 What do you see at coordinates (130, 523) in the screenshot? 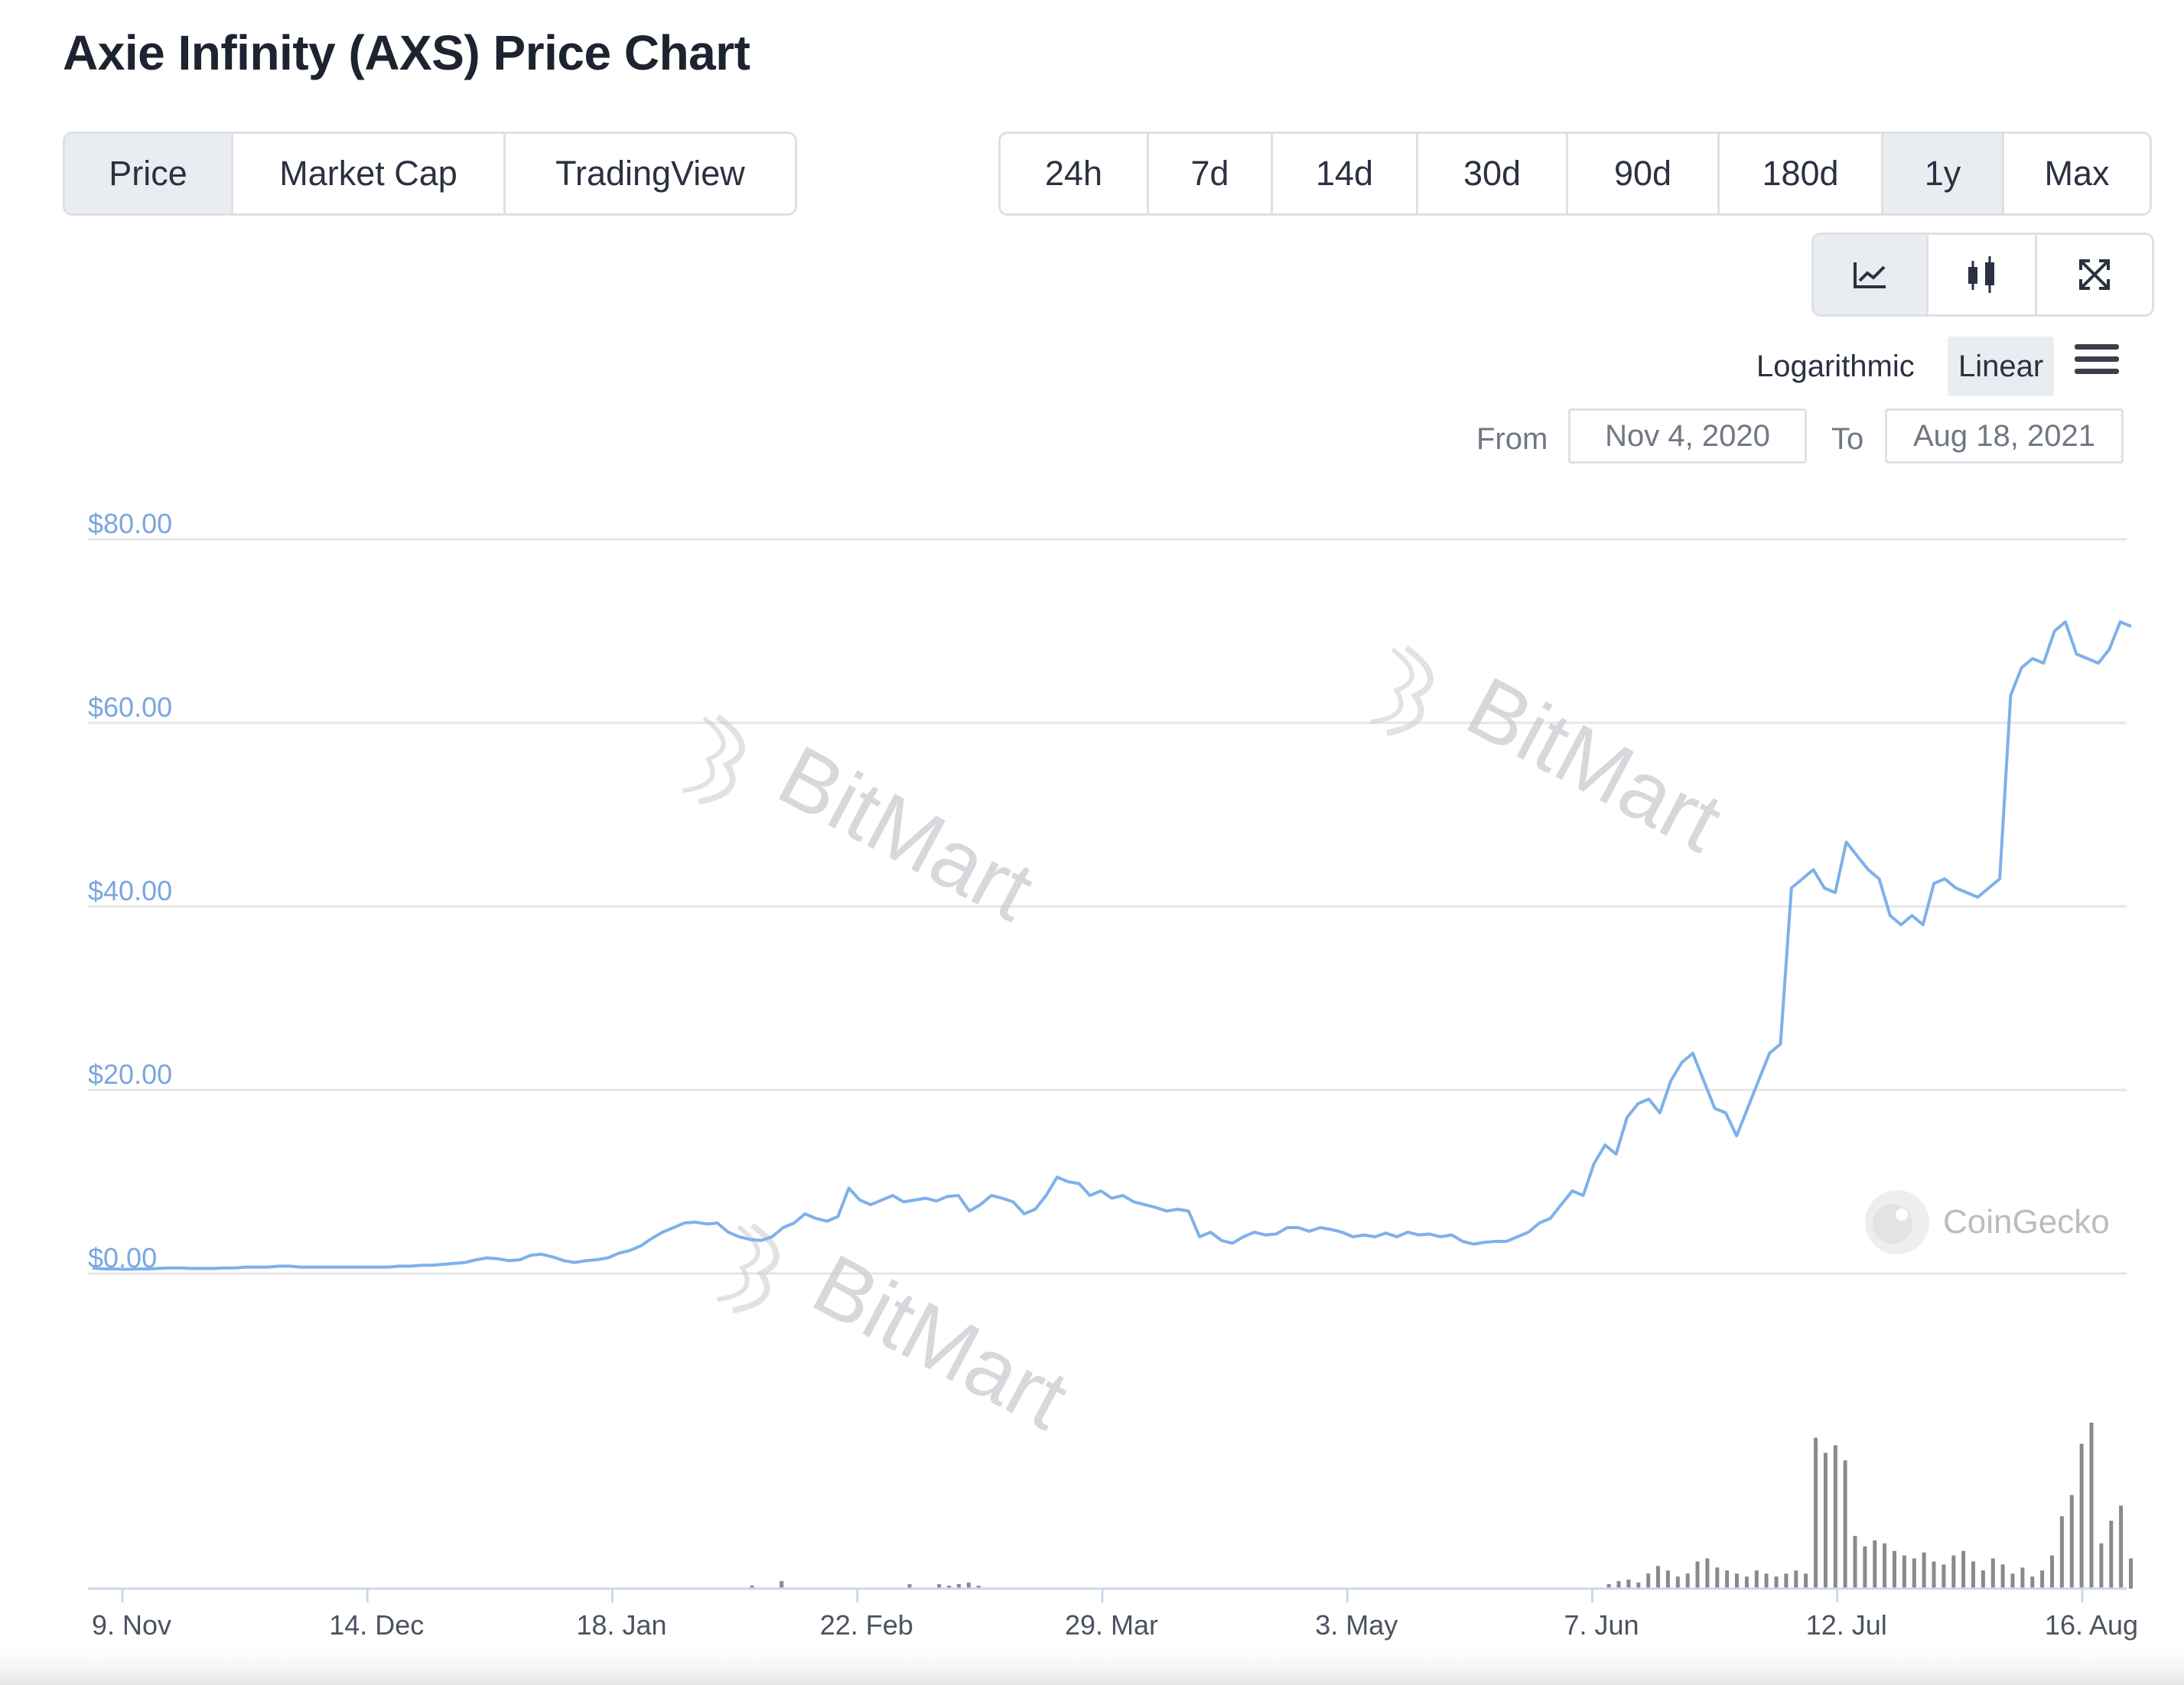
I see `y-tick-label: $80.00` at bounding box center [130, 523].